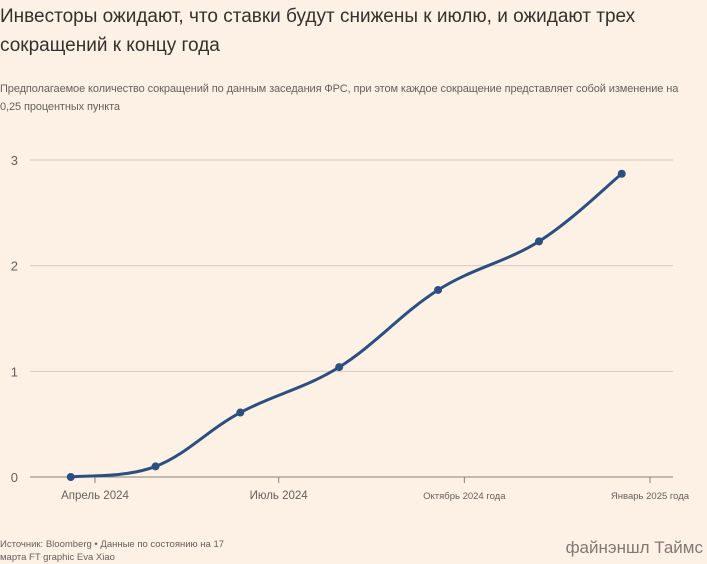 The height and width of the screenshot is (564, 707). I want to click on x-tick-label: Октябрь 2024 года, so click(464, 496).